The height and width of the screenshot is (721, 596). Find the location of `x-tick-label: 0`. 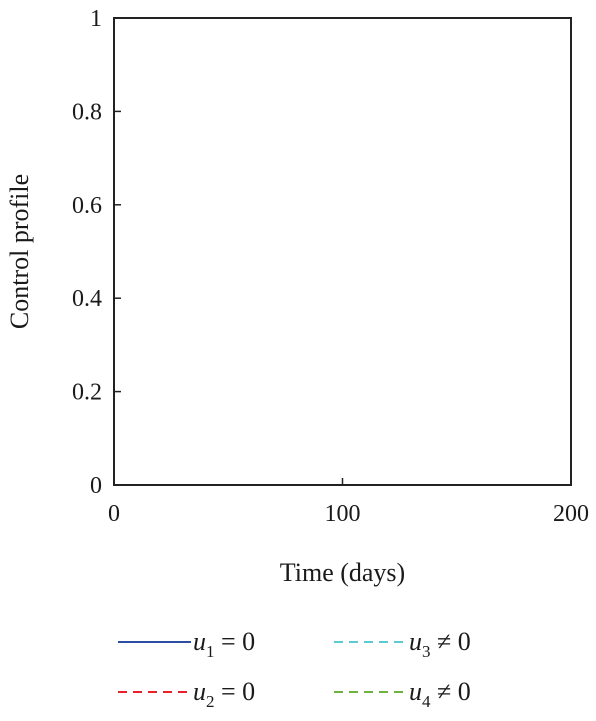

x-tick-label: 0 is located at coordinates (114, 514).